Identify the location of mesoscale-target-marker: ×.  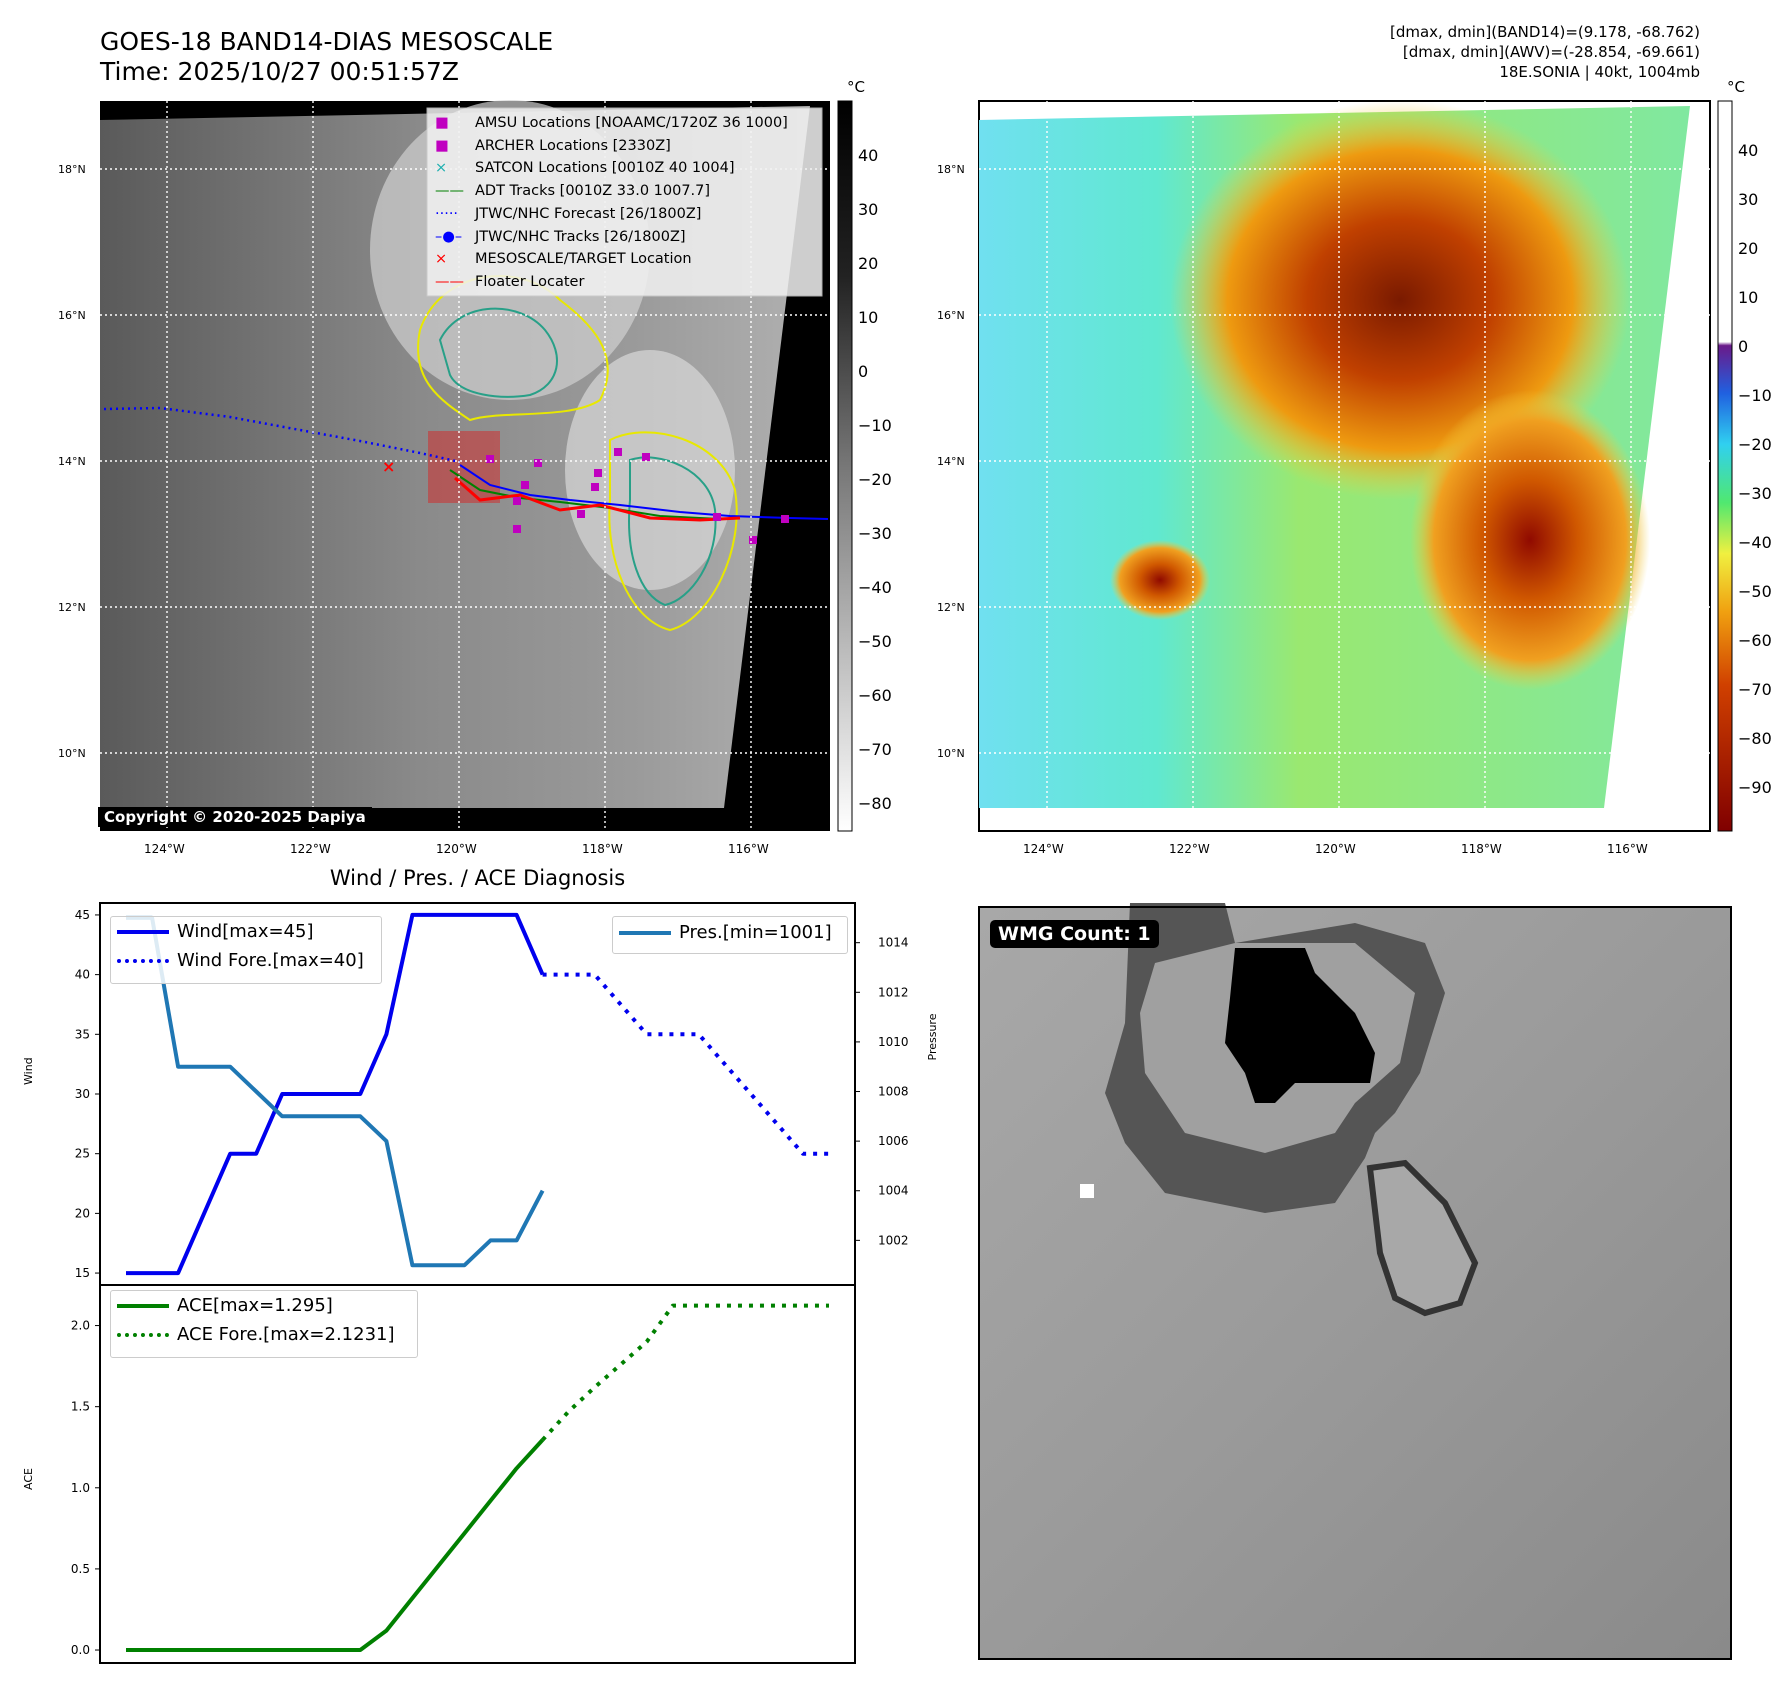
(388, 466).